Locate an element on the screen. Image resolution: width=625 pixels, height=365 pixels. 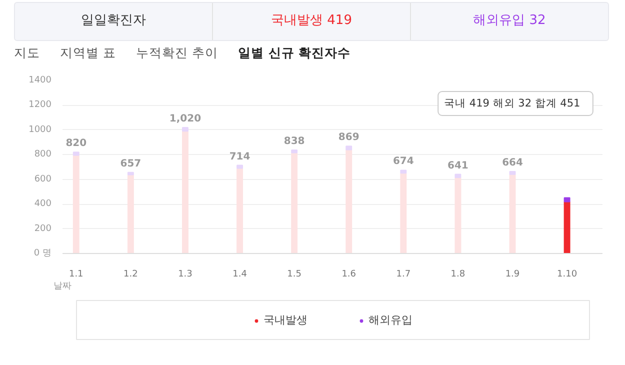
y-tick-label: 200 is located at coordinates (43, 229).